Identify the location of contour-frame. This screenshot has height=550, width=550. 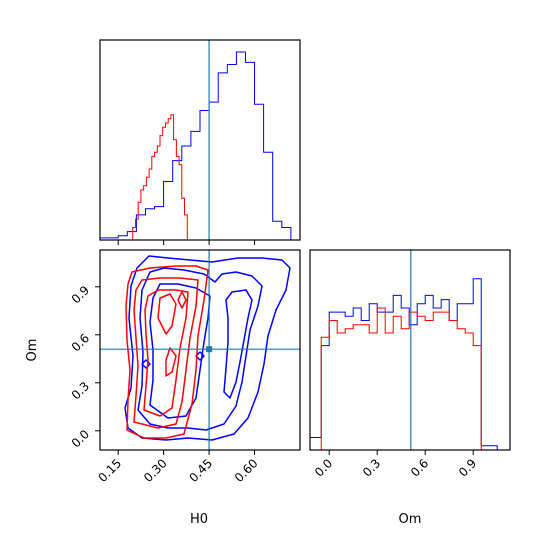
(200, 350).